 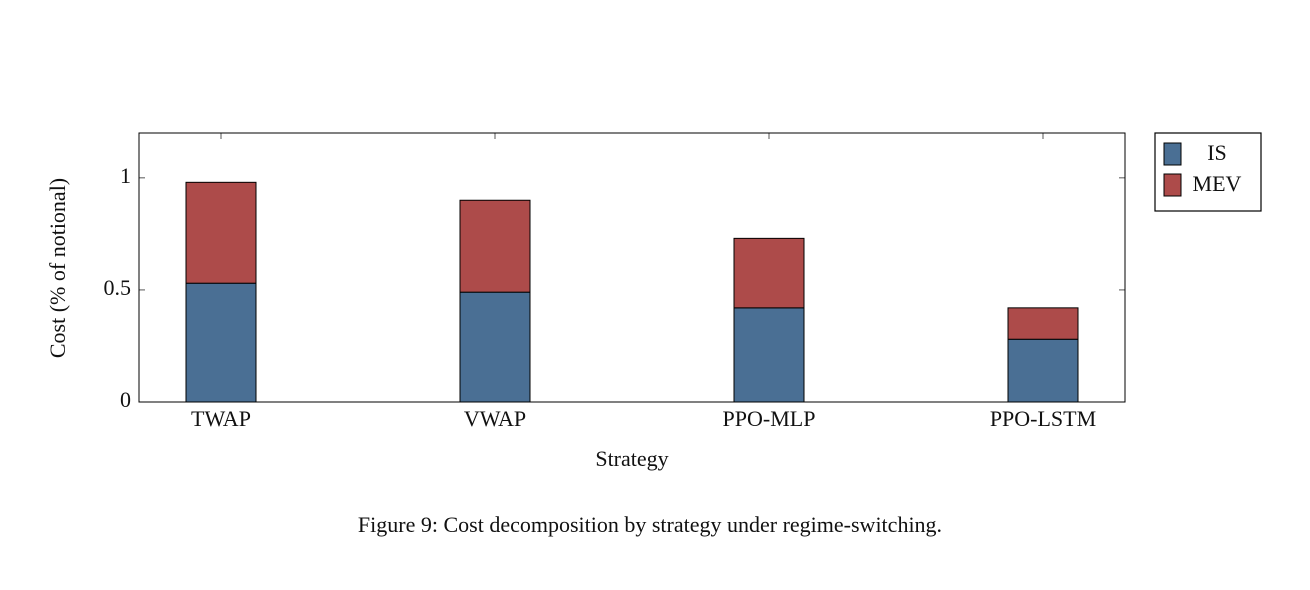 I want to click on x-tick-label: PPO-MLP, so click(x=769, y=418).